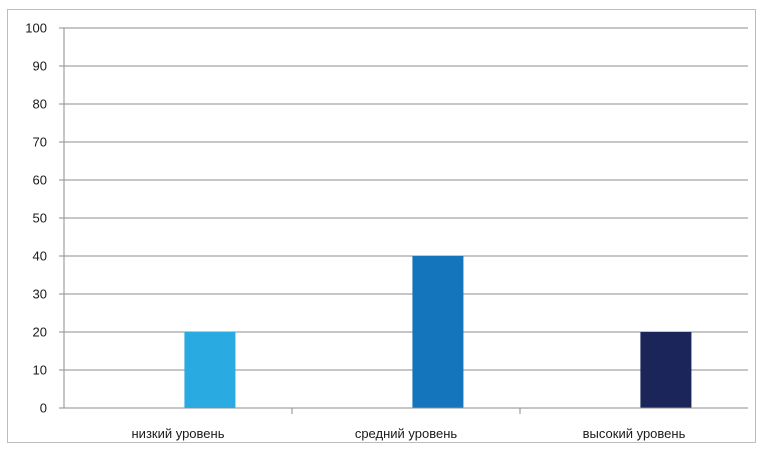 The height and width of the screenshot is (449, 760). Describe the element at coordinates (178, 433) in the screenshot. I see `x-tick-label: низкий уровень` at that location.